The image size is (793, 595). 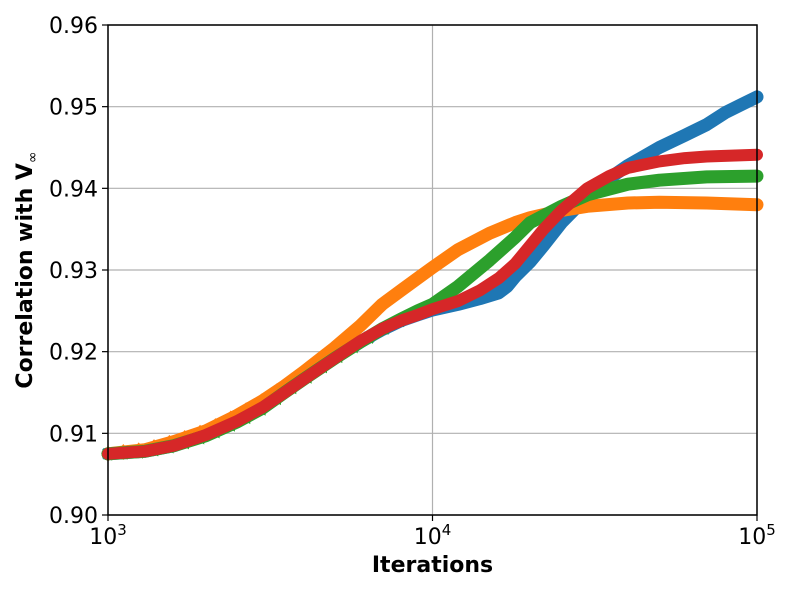 I want to click on y-tick-label: 0.94, so click(x=73, y=189).